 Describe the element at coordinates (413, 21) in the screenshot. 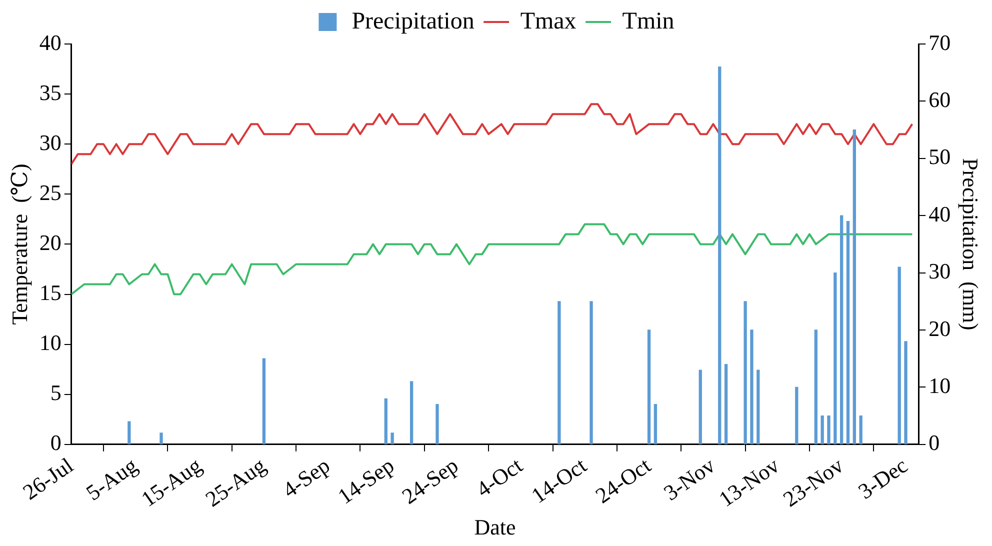

I see `legend-label: Precipitation` at that location.